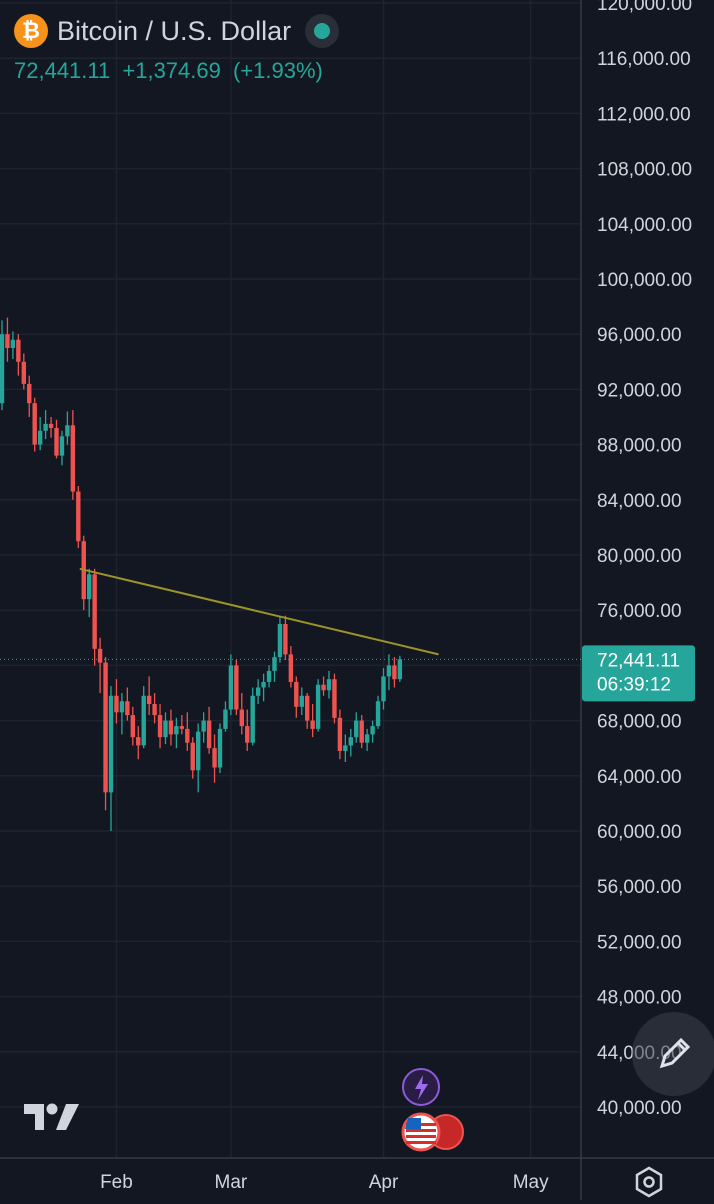 This screenshot has height=1204, width=714. I want to click on price-tick-label: 120,000.00, so click(644, 7).